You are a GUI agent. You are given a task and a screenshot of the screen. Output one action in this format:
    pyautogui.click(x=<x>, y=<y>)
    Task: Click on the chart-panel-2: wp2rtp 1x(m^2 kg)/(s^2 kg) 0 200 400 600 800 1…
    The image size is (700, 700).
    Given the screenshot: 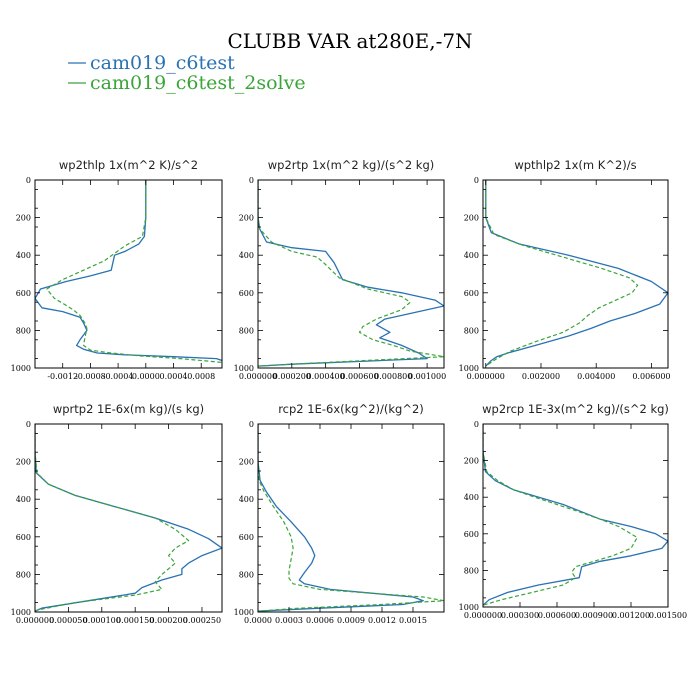 What is the action you would take?
    pyautogui.click(x=340, y=269)
    